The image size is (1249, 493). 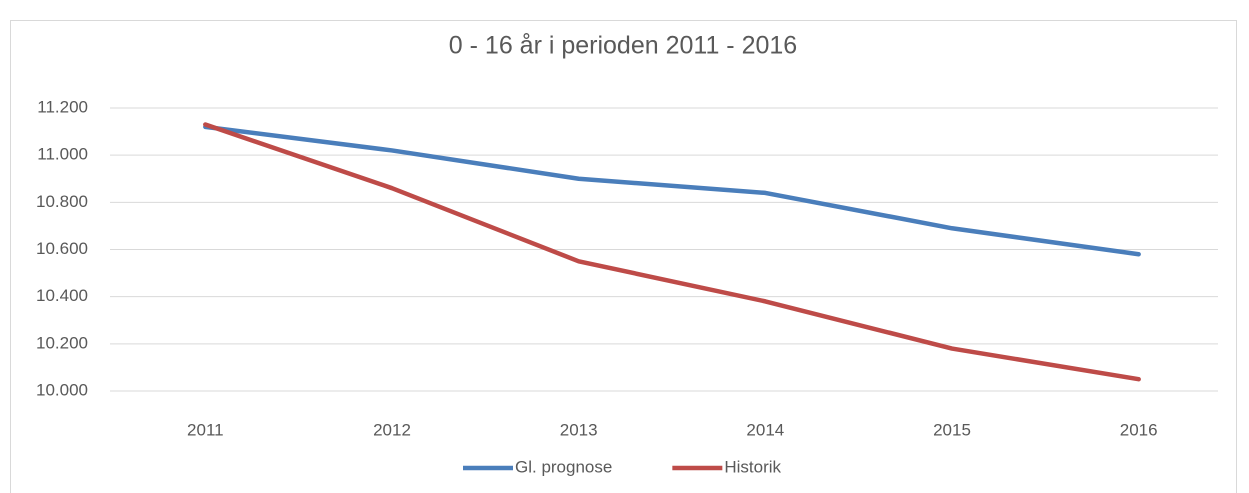 What do you see at coordinates (62, 201) in the screenshot?
I see `y-tick-label: 10.800` at bounding box center [62, 201].